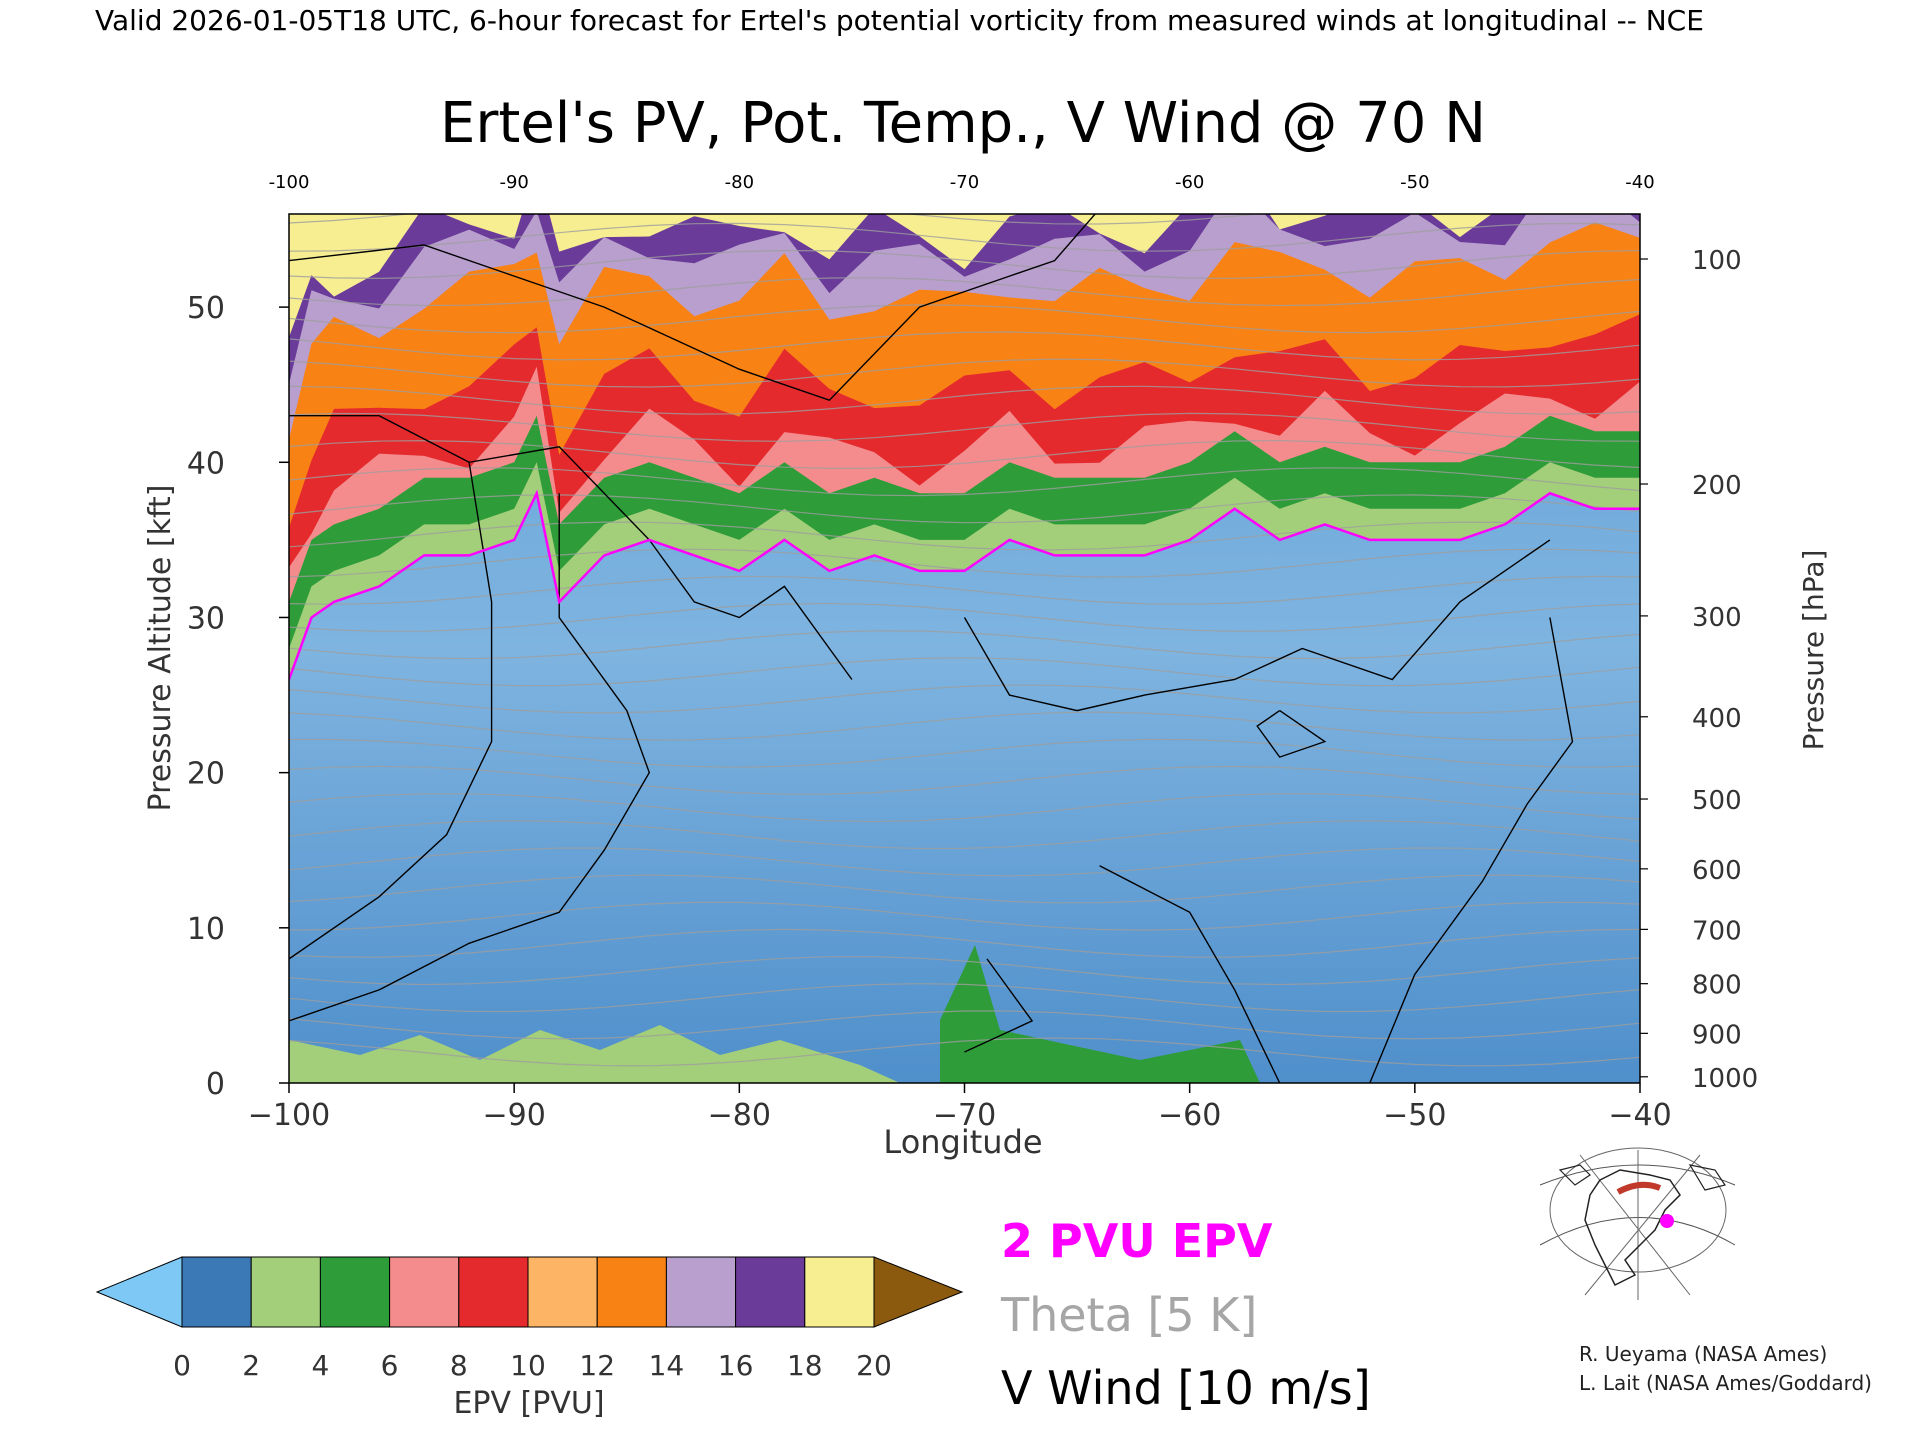 The width and height of the screenshot is (1920, 1440). What do you see at coordinates (459, 1365) in the screenshot?
I see `colorbar-tick-label: 8` at bounding box center [459, 1365].